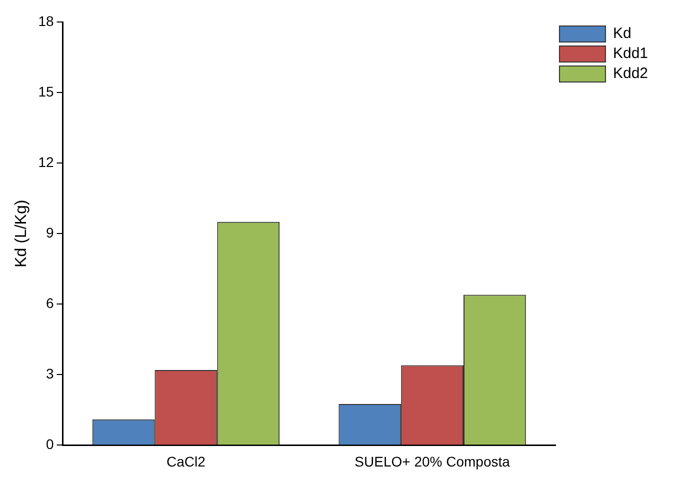 The height and width of the screenshot is (482, 676). What do you see at coordinates (46, 91) in the screenshot?
I see `y-tick-label: 15` at bounding box center [46, 91].